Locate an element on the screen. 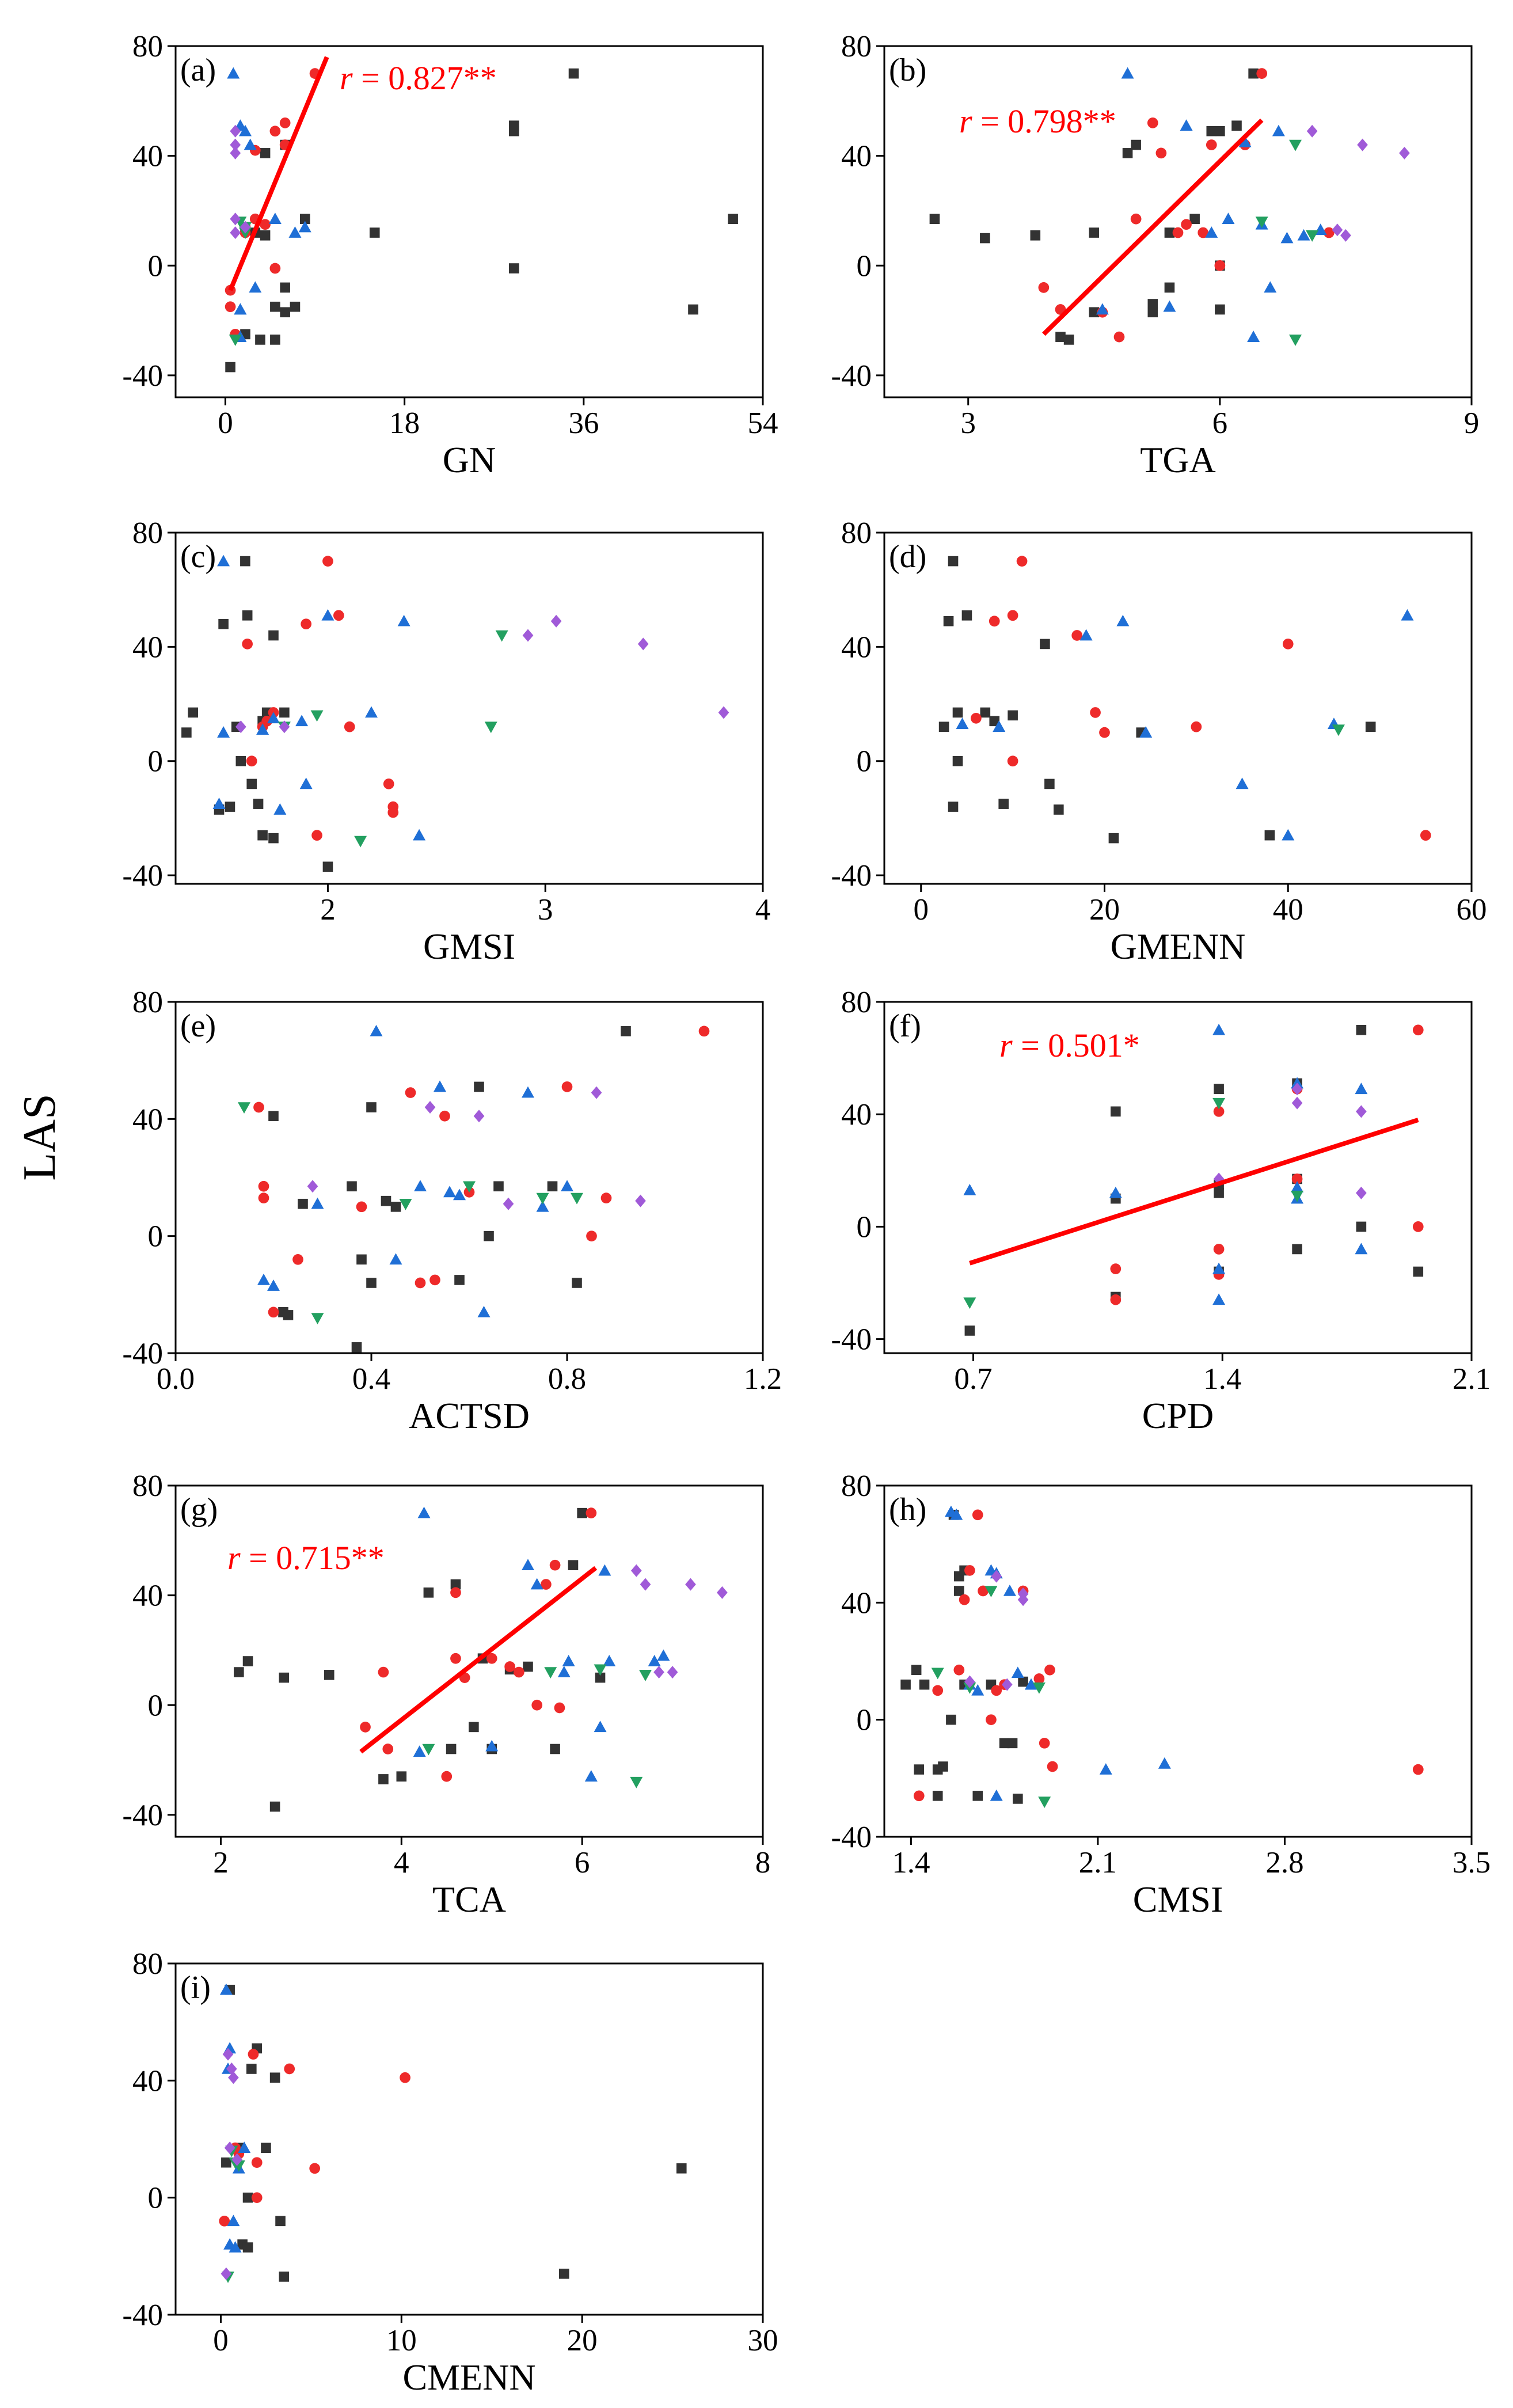  correlation-symbol: r is located at coordinates (1006, 1045).